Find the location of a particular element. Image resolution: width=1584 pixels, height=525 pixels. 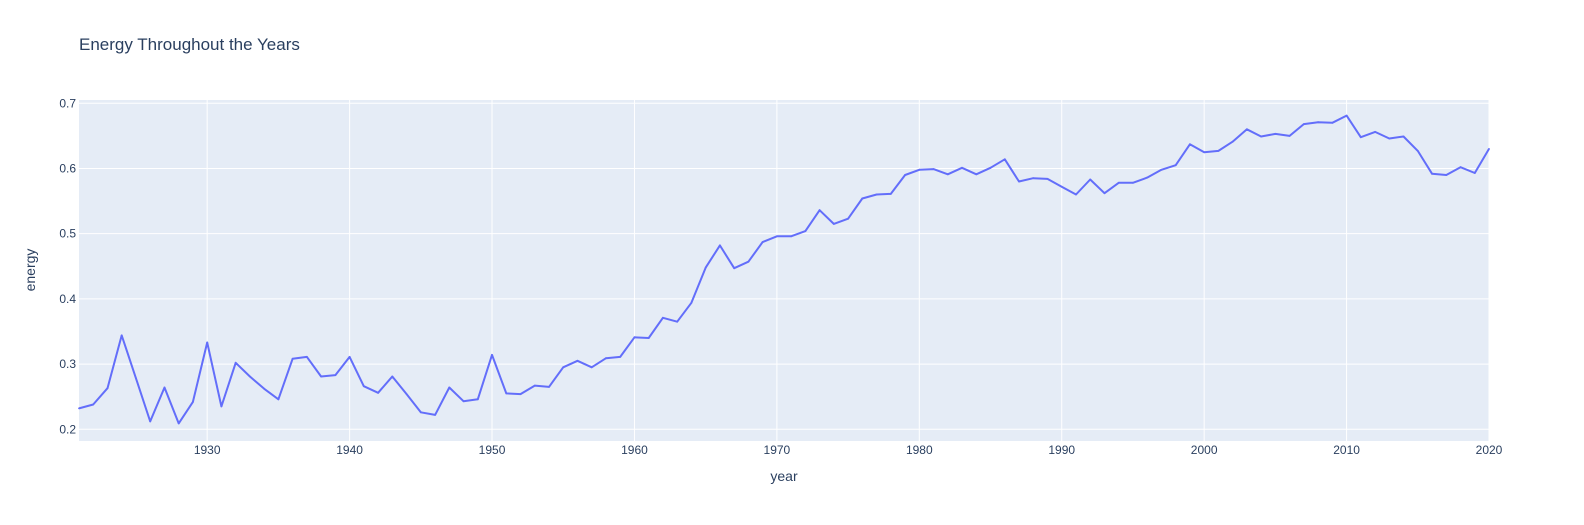

data-point-1975 is located at coordinates (848, 218).